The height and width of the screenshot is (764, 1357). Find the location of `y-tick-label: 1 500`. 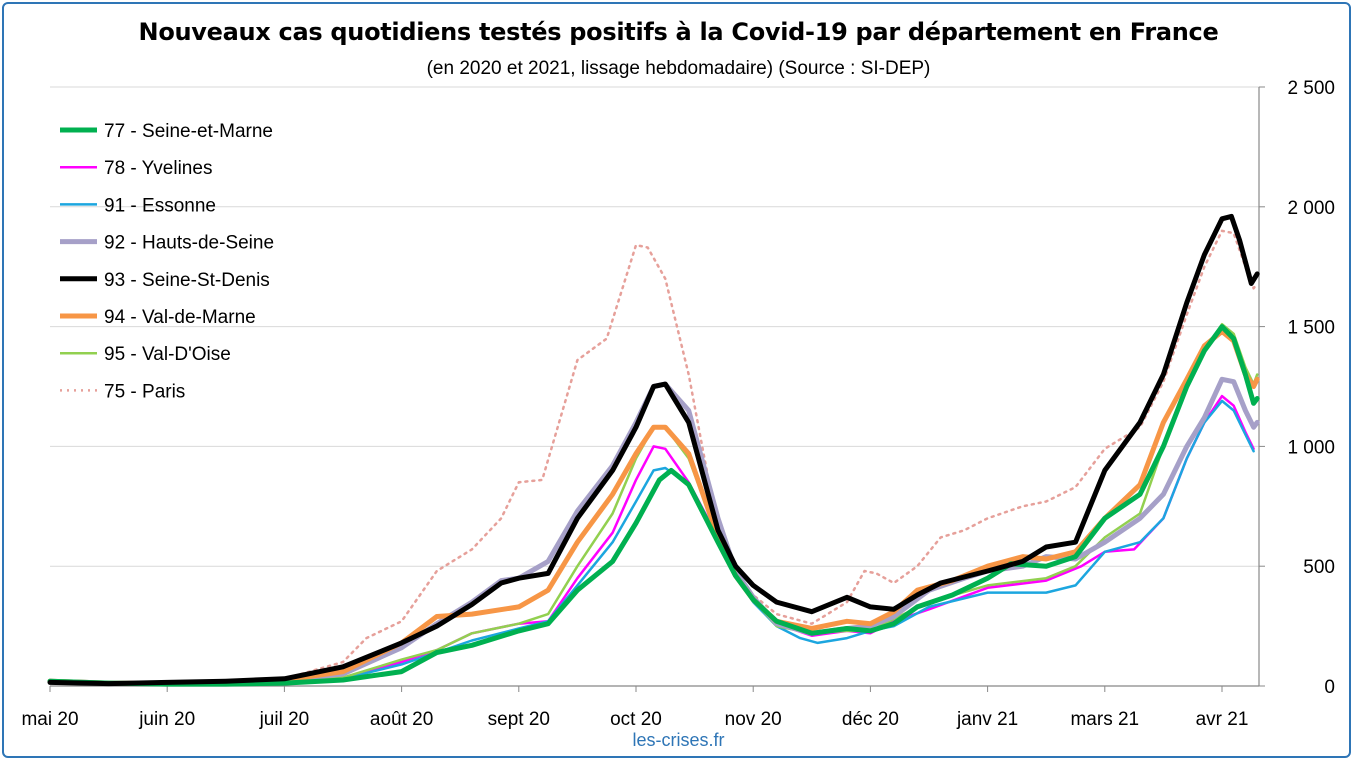

y-tick-label: 1 500 is located at coordinates (1311, 328).